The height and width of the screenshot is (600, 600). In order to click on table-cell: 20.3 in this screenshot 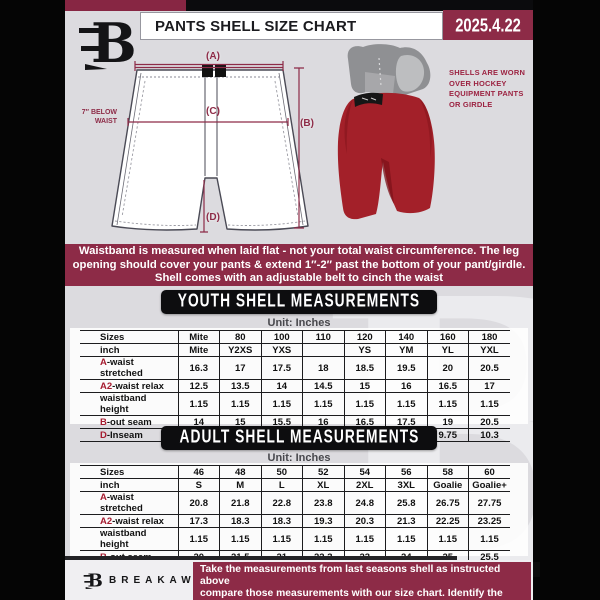, I will do `click(364, 521)`.